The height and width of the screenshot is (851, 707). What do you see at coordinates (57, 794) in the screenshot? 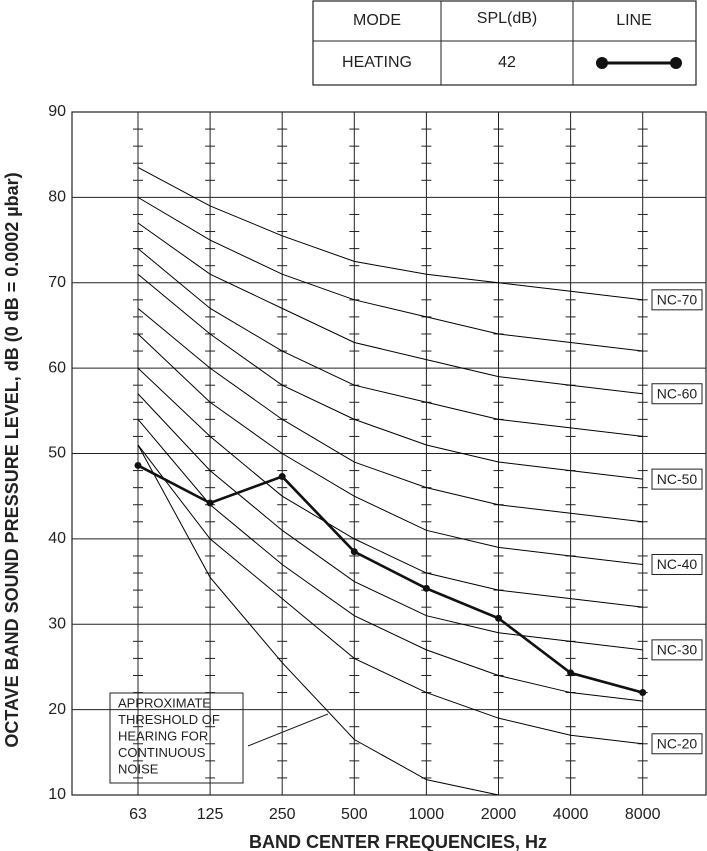
I see `y-tick-label: 10` at bounding box center [57, 794].